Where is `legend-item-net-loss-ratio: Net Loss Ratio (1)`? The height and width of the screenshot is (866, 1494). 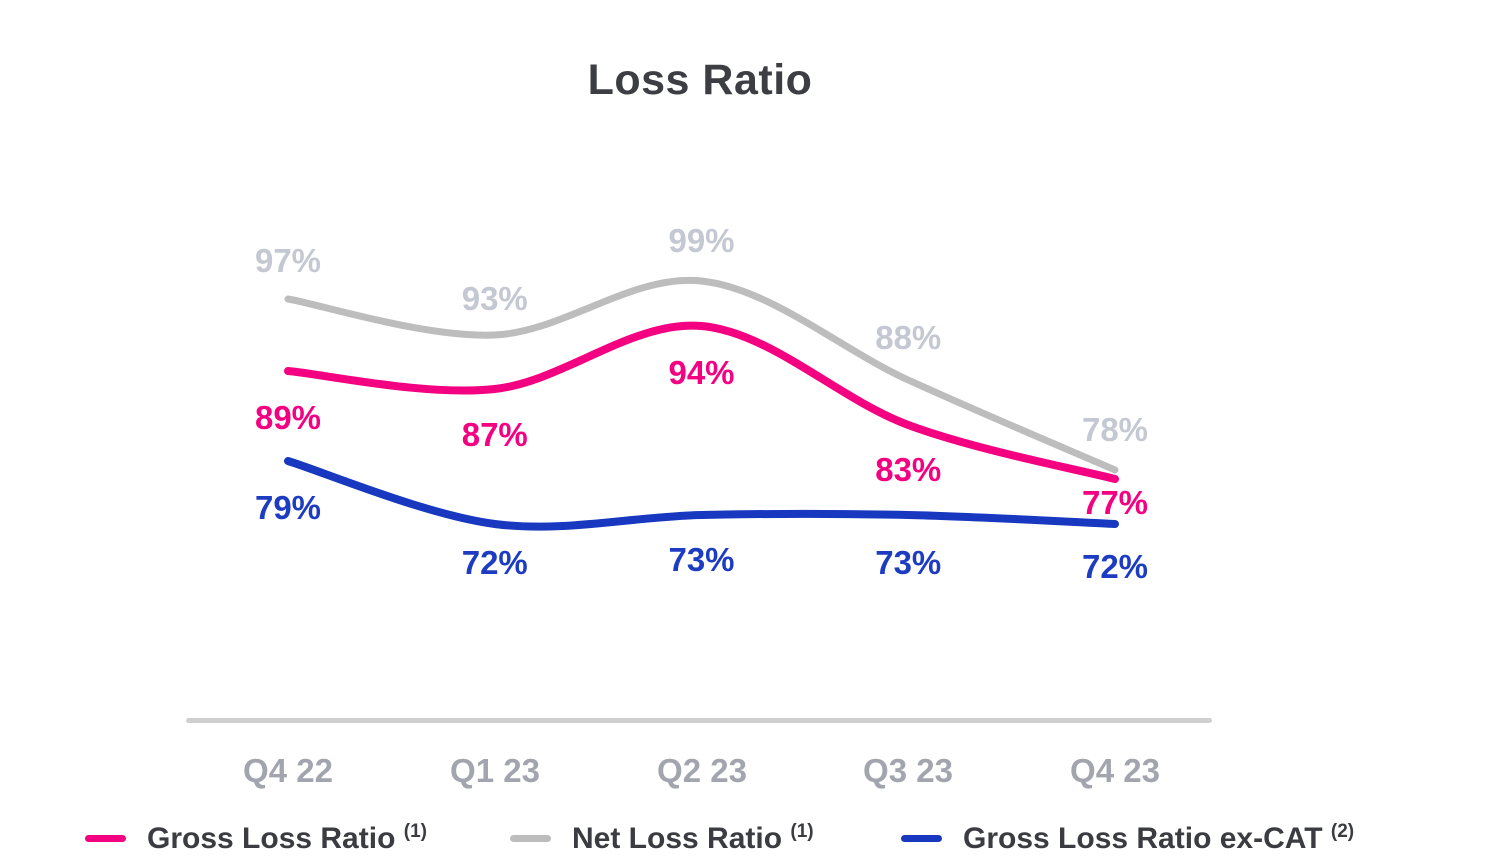 legend-item-net-loss-ratio: Net Loss Ratio (1) is located at coordinates (662, 838).